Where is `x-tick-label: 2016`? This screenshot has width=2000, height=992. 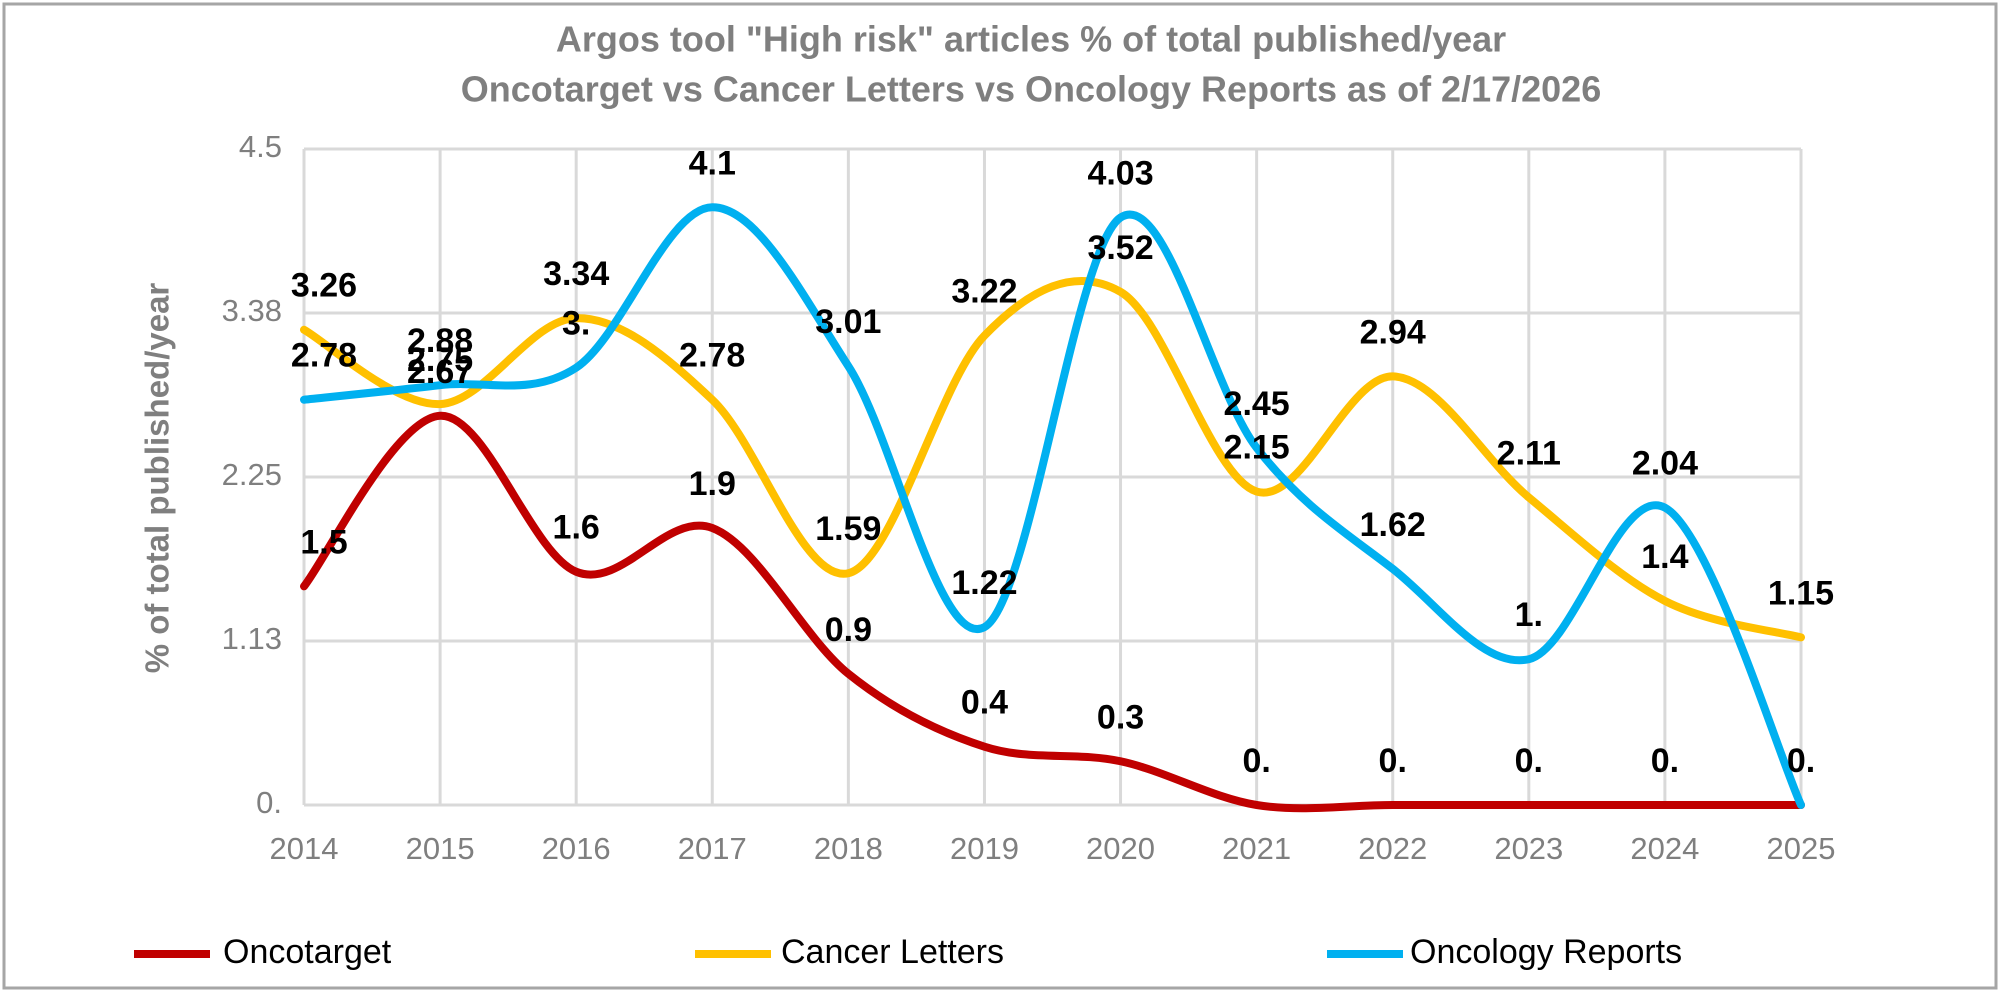 x-tick-label: 2016 is located at coordinates (576, 848).